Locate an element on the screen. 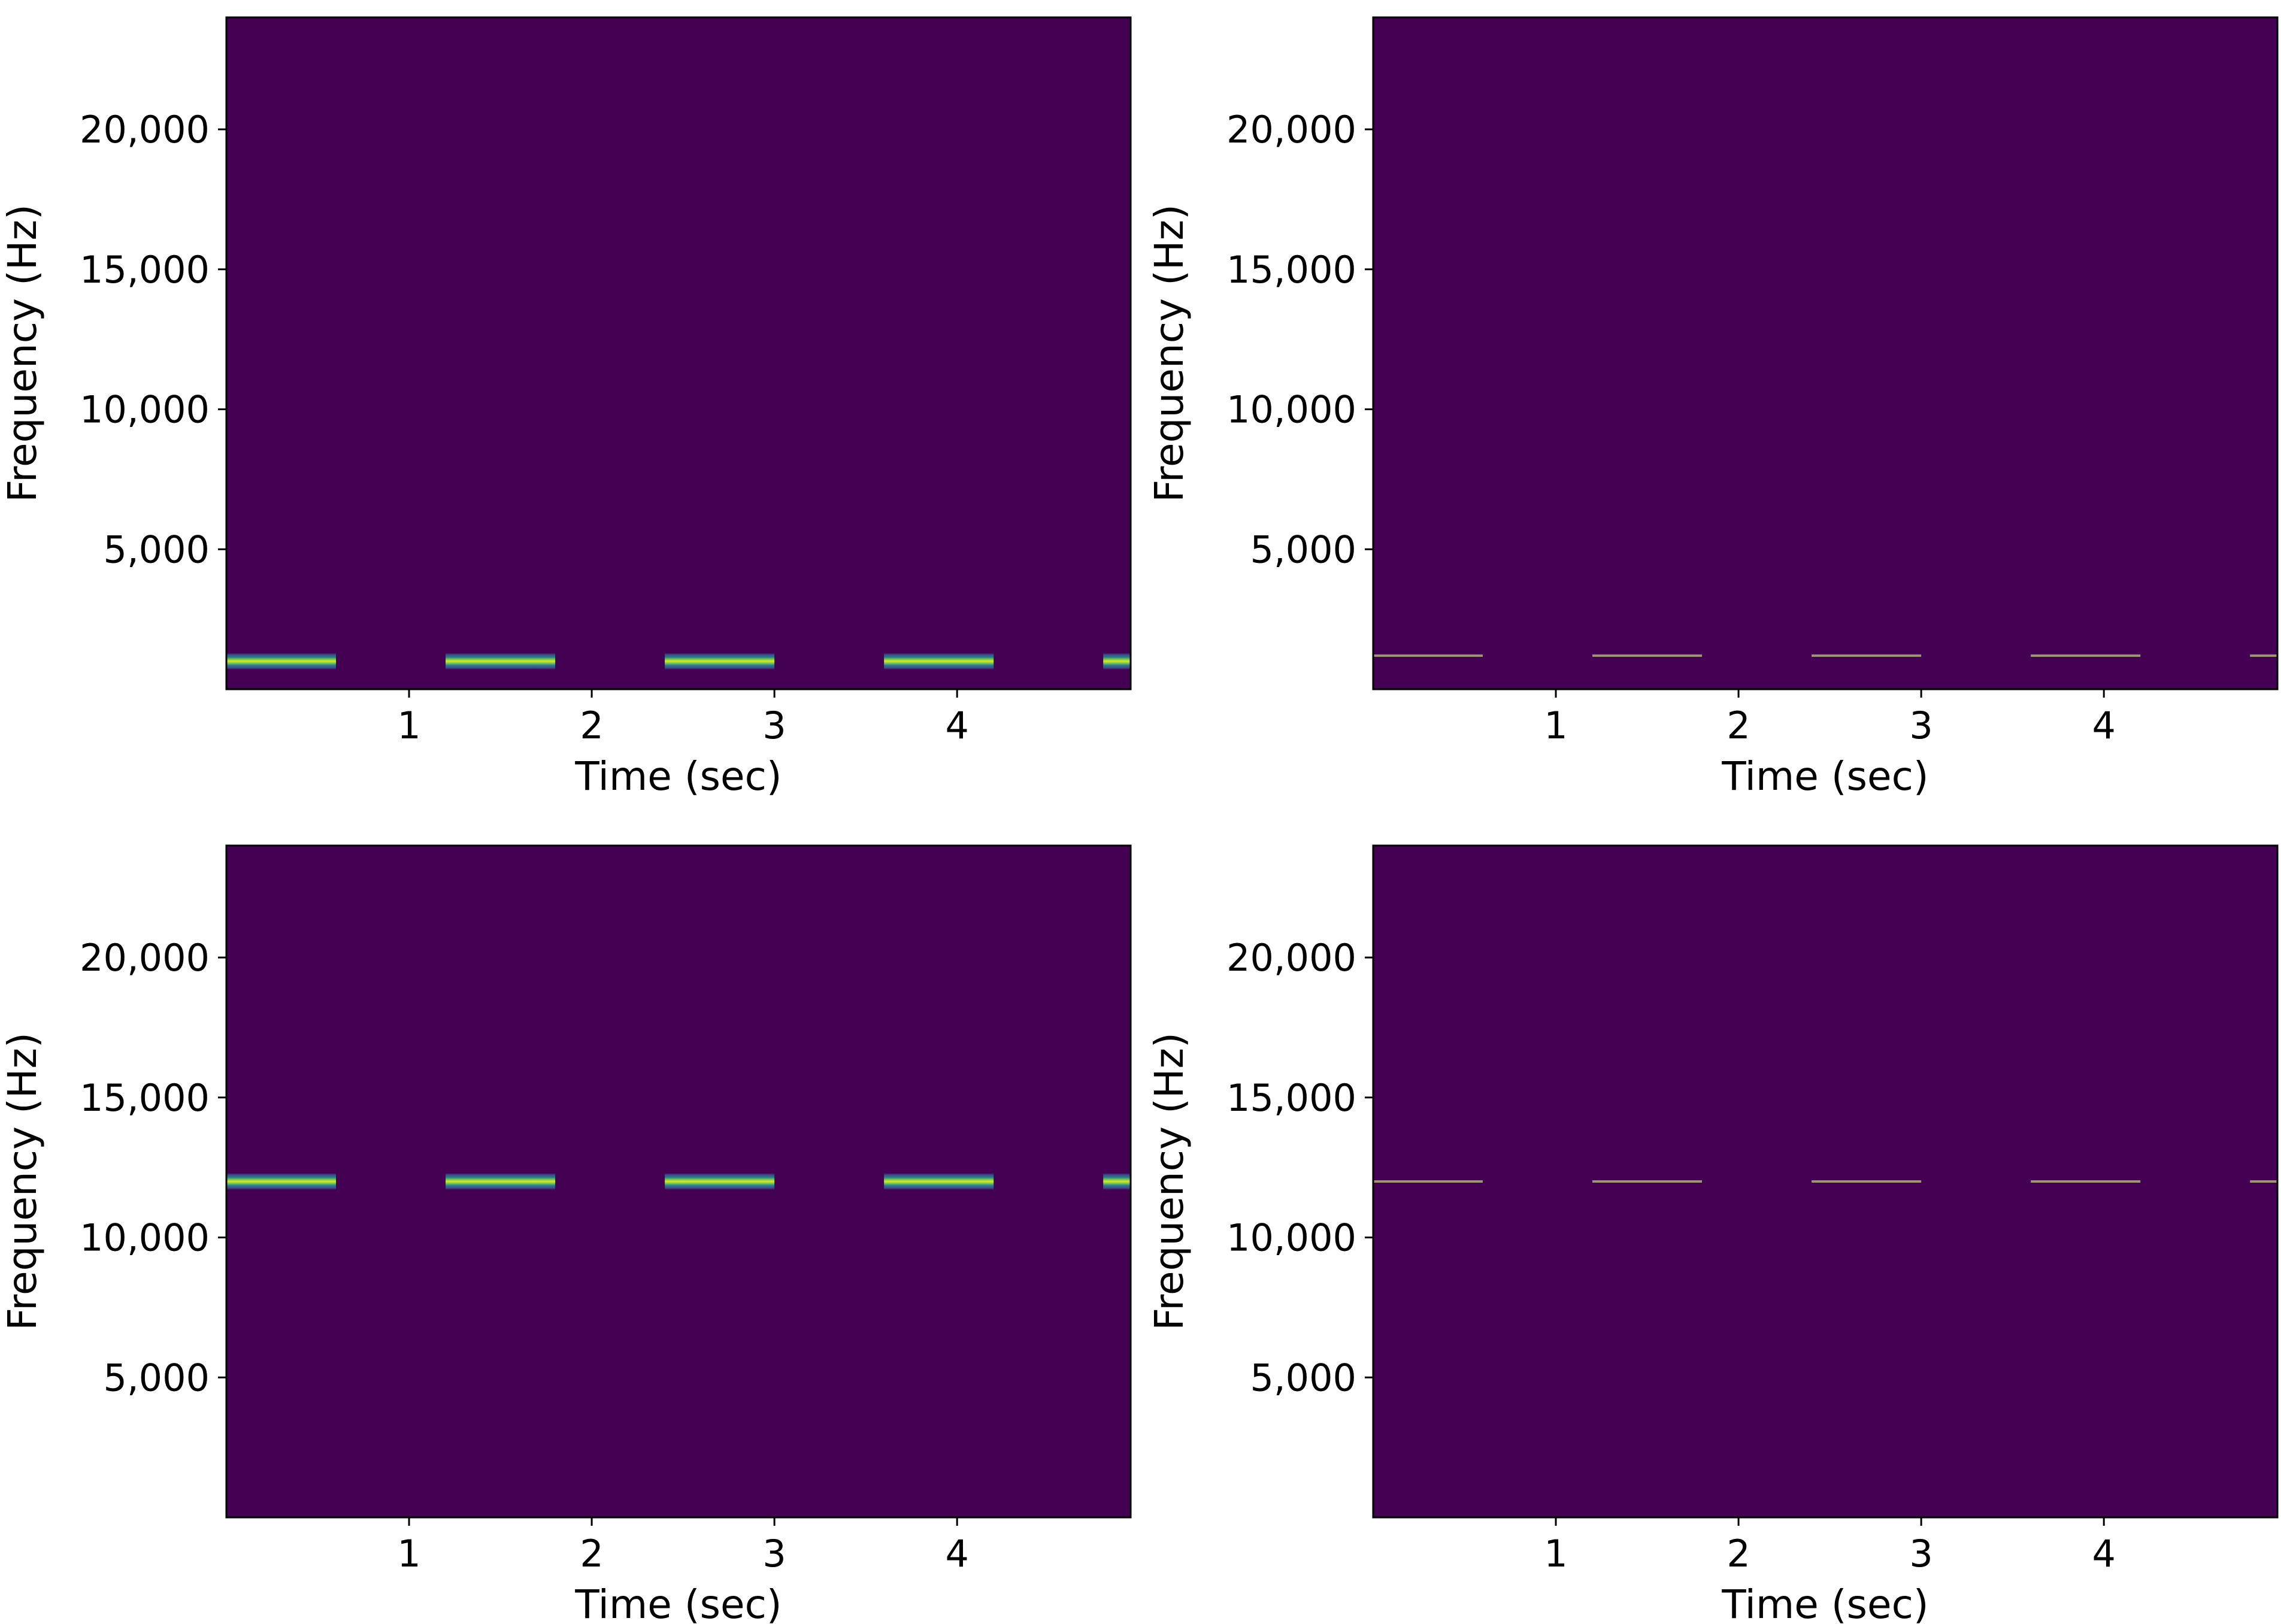  panel-top-right-ylabel: Frequency (Hz) is located at coordinates (1169, 353).